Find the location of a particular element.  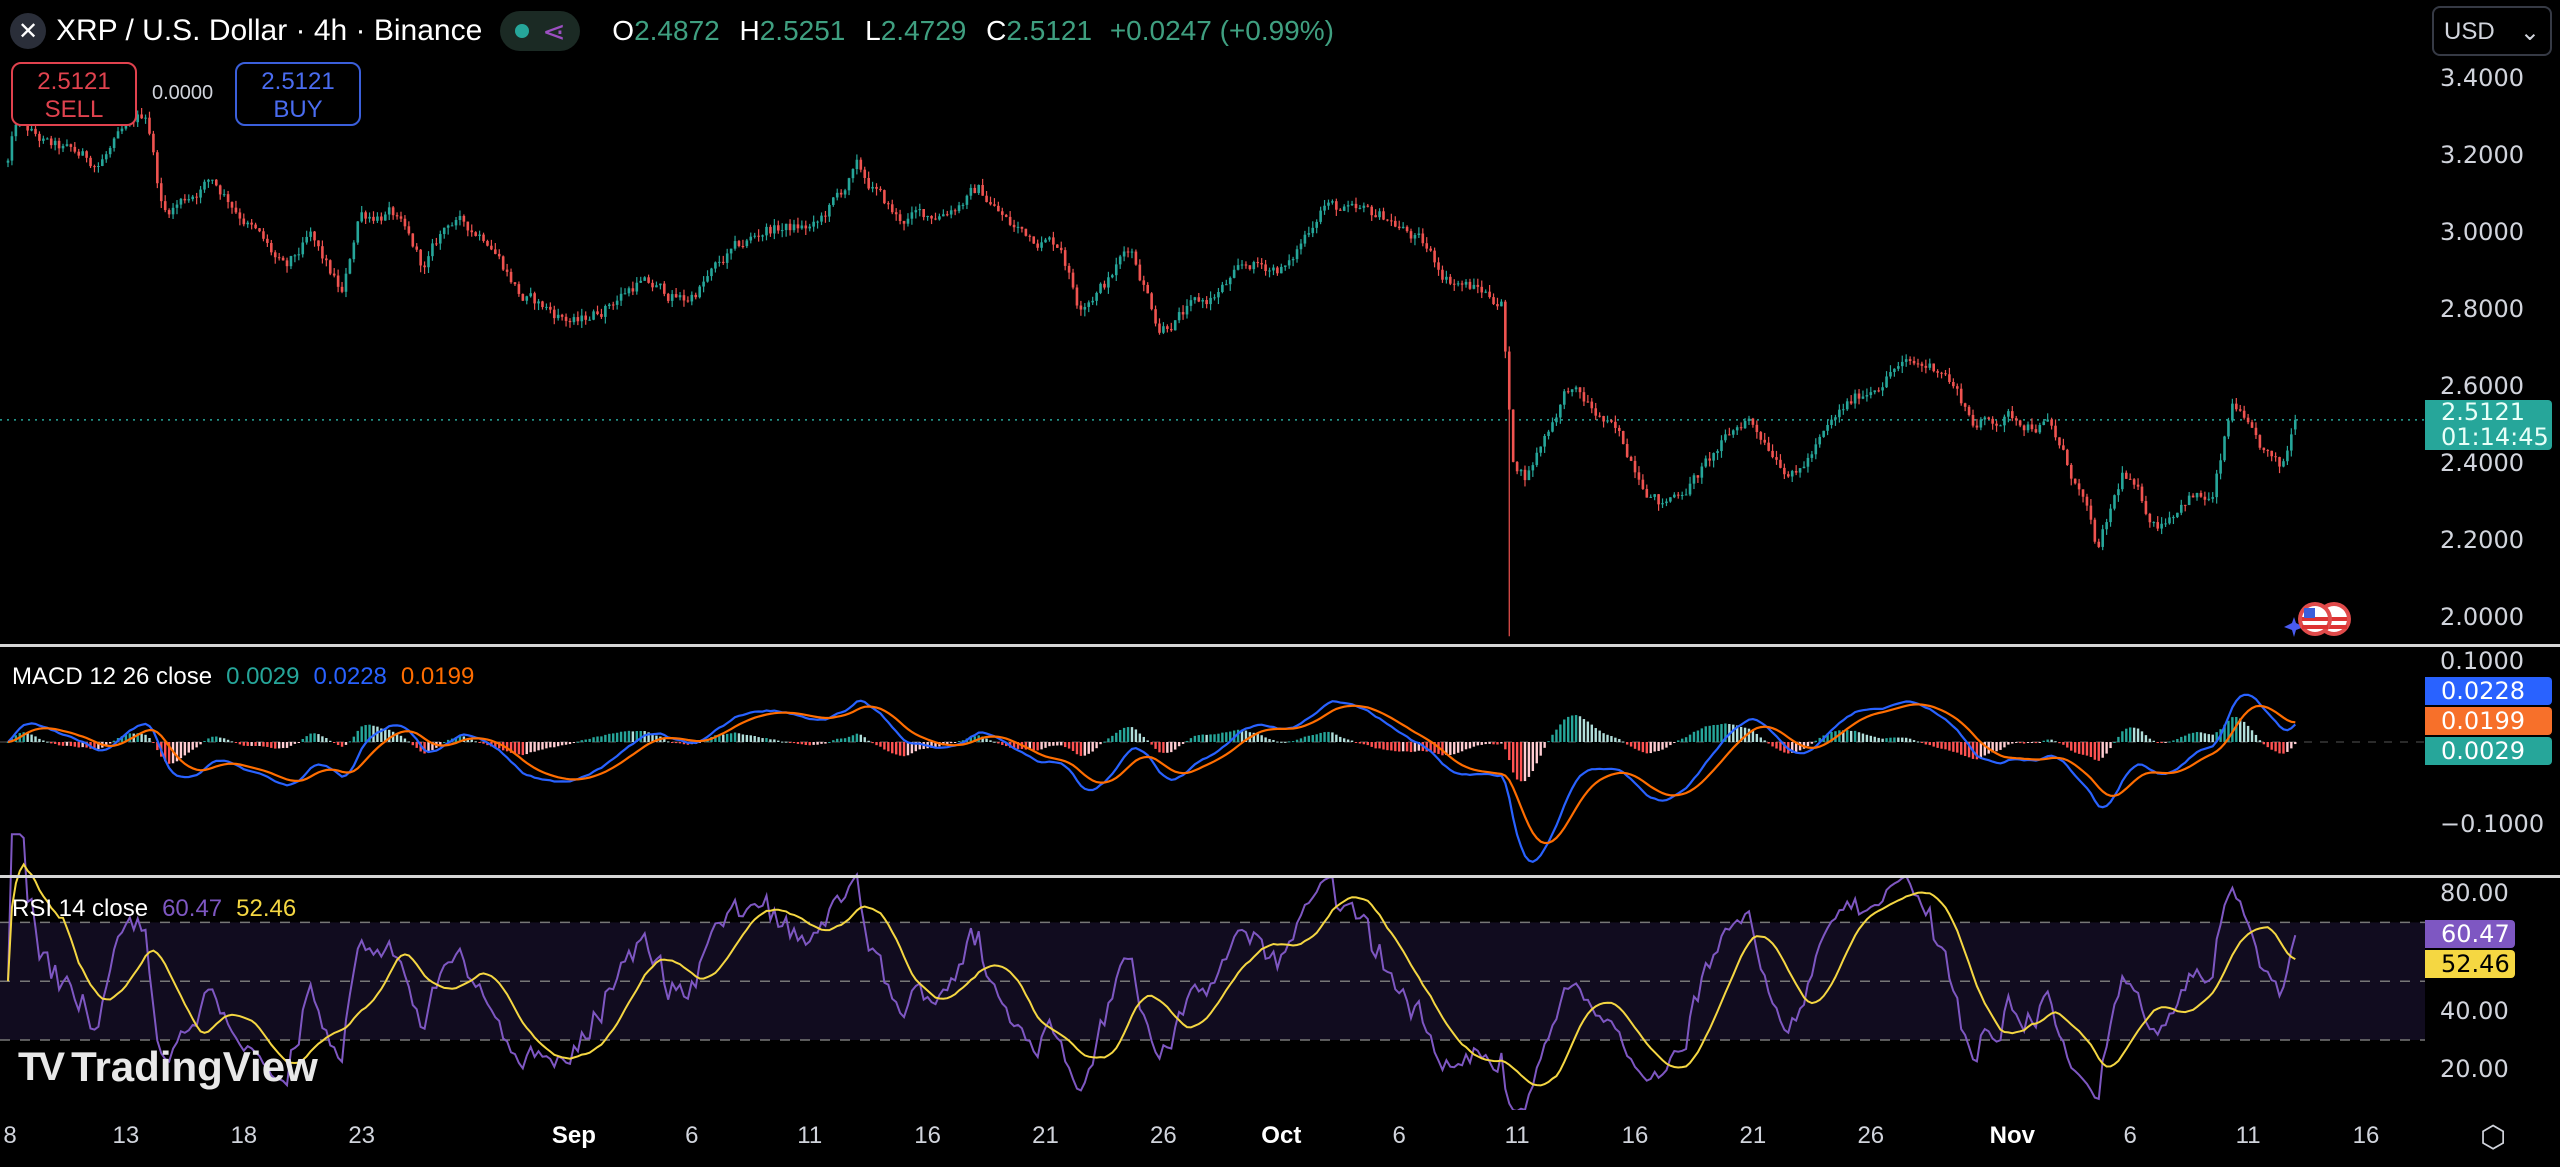

macd-legend: MACD 12 26 close 0.0029 0.0228 0.0199 is located at coordinates (250, 677).